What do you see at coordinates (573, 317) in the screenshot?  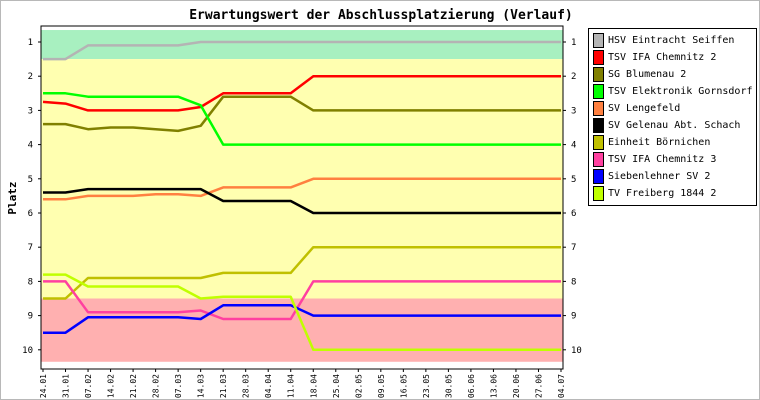 I see `y-tick-label-right: 9` at bounding box center [573, 317].